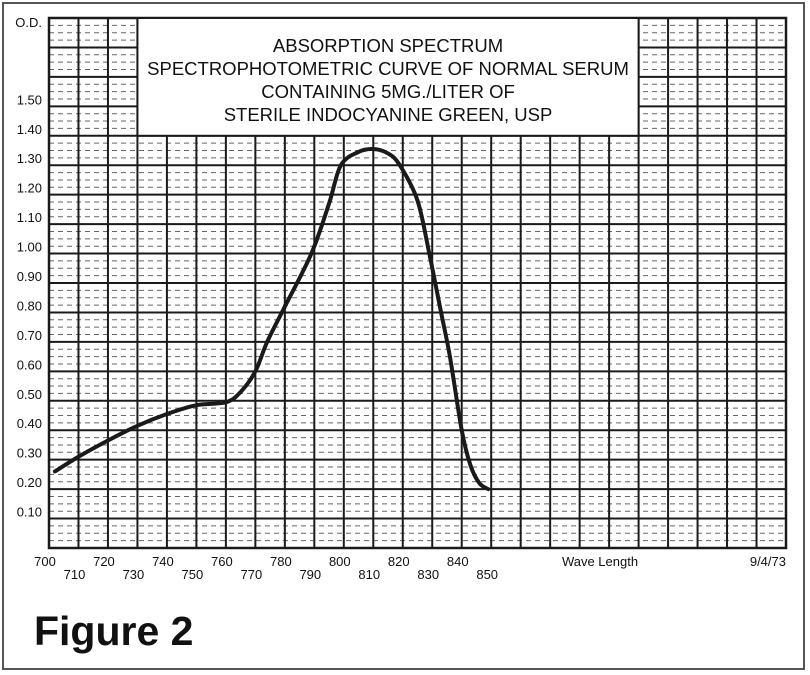 Image resolution: width=810 pixels, height=675 pixels. I want to click on y-tick-label: 1.10, so click(29, 217).